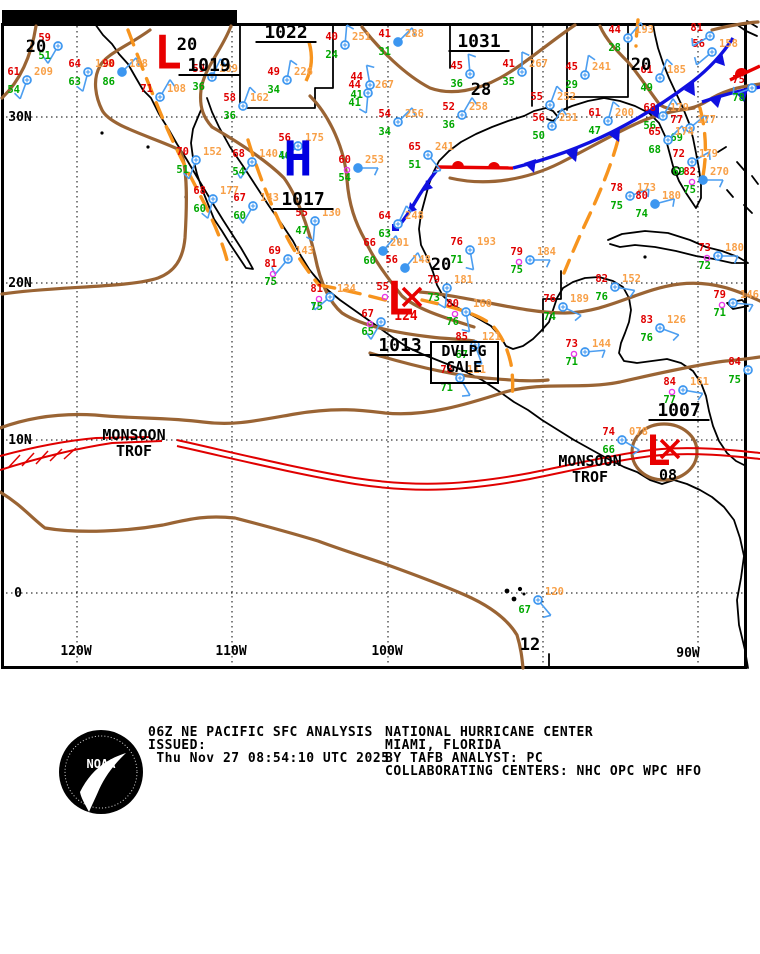  Describe the element at coordinates (399, 345) in the screenshot. I see `isobar-label: 1013` at that location.